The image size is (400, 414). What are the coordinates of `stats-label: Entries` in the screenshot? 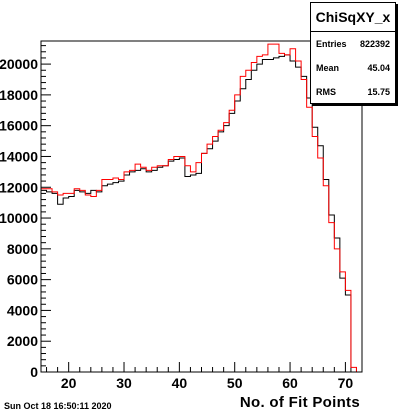 It's located at (331, 44).